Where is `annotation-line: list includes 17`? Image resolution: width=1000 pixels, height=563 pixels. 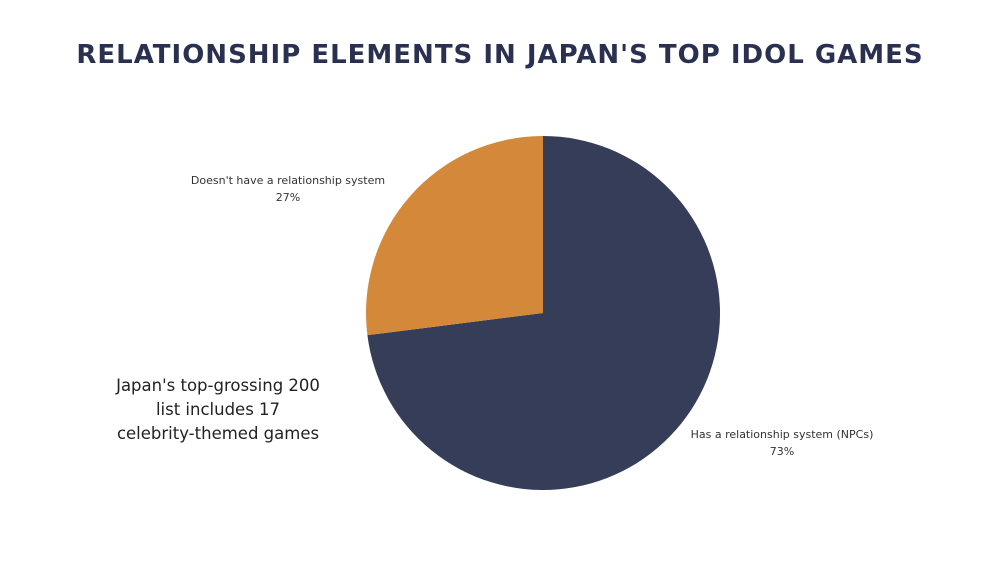
annotation-line: list includes 17 is located at coordinates (218, 409).